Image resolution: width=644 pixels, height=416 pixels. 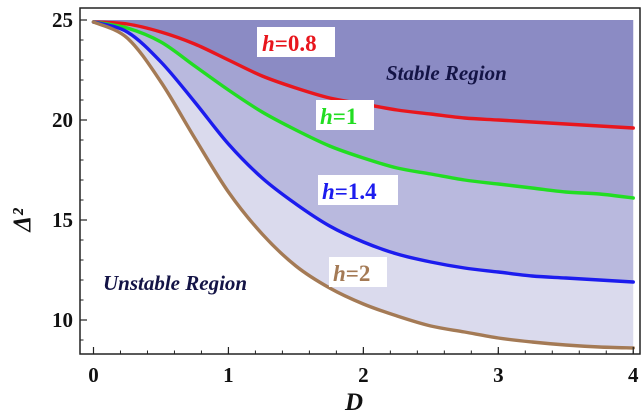 I want to click on svg-text: h=0.8, so click(x=289, y=43).